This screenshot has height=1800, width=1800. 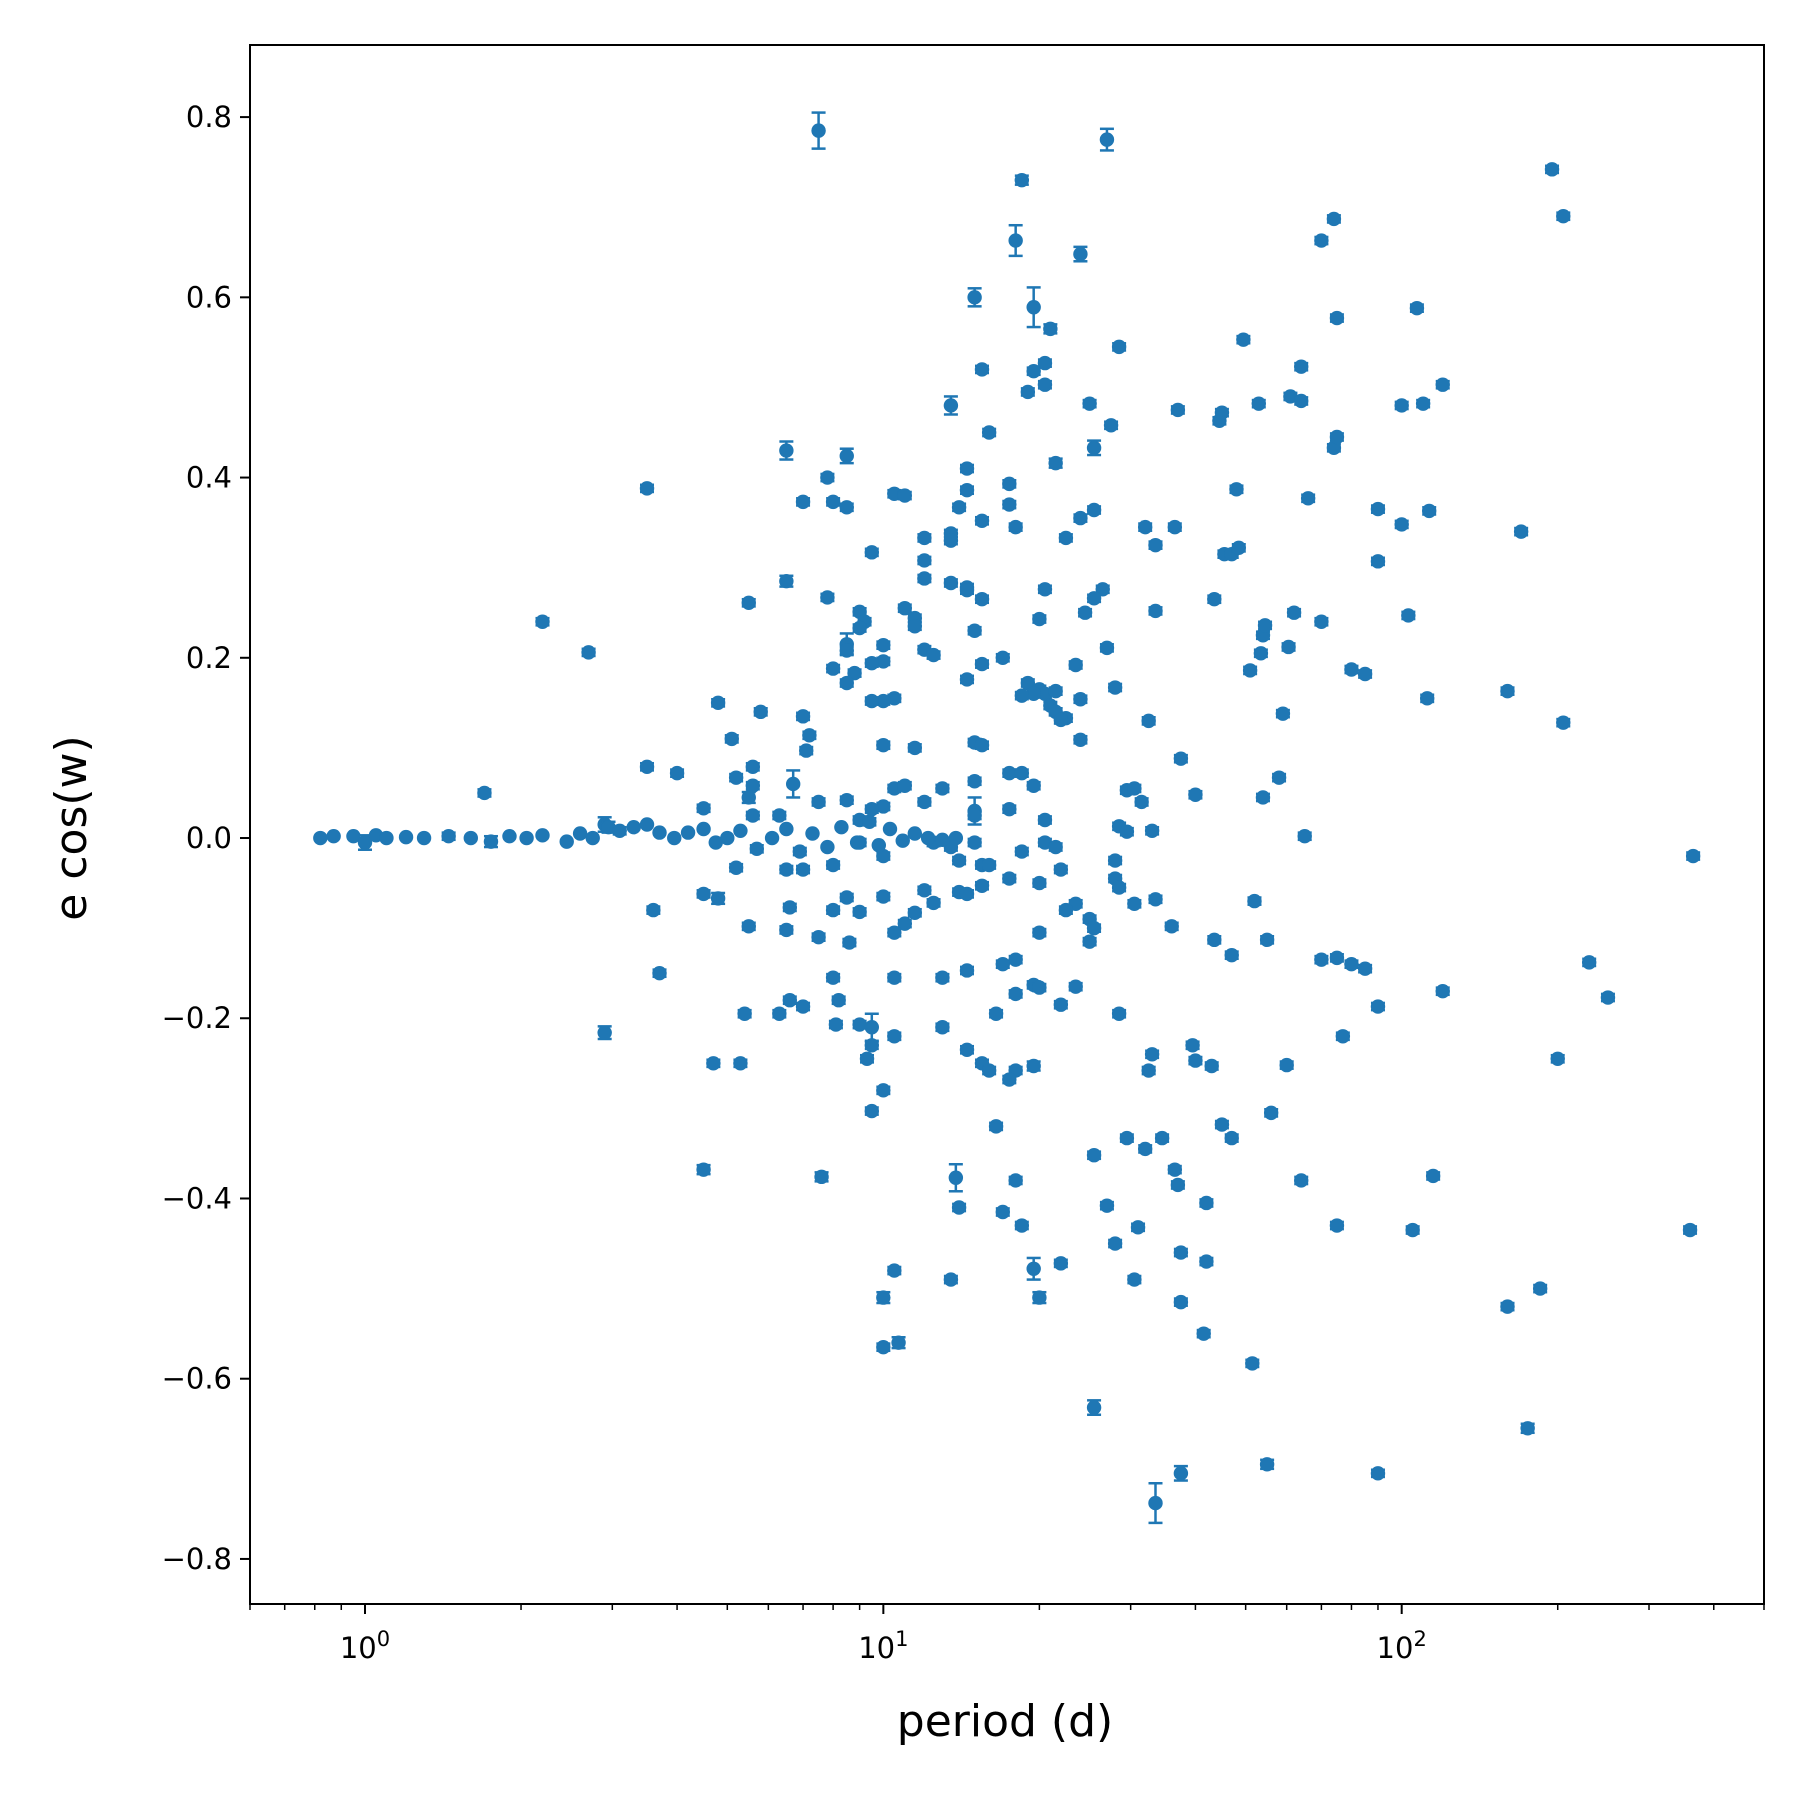 What do you see at coordinates (1402, 1646) in the screenshot?
I see `x-tick-label: 102` at bounding box center [1402, 1646].